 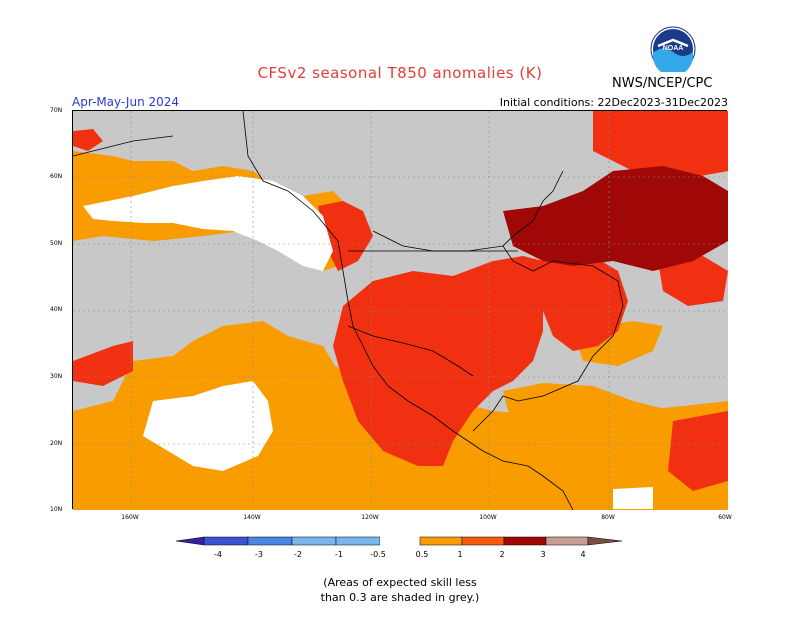 What do you see at coordinates (190, 541) in the screenshot?
I see `legend-swatch-neg4` at bounding box center [190, 541].